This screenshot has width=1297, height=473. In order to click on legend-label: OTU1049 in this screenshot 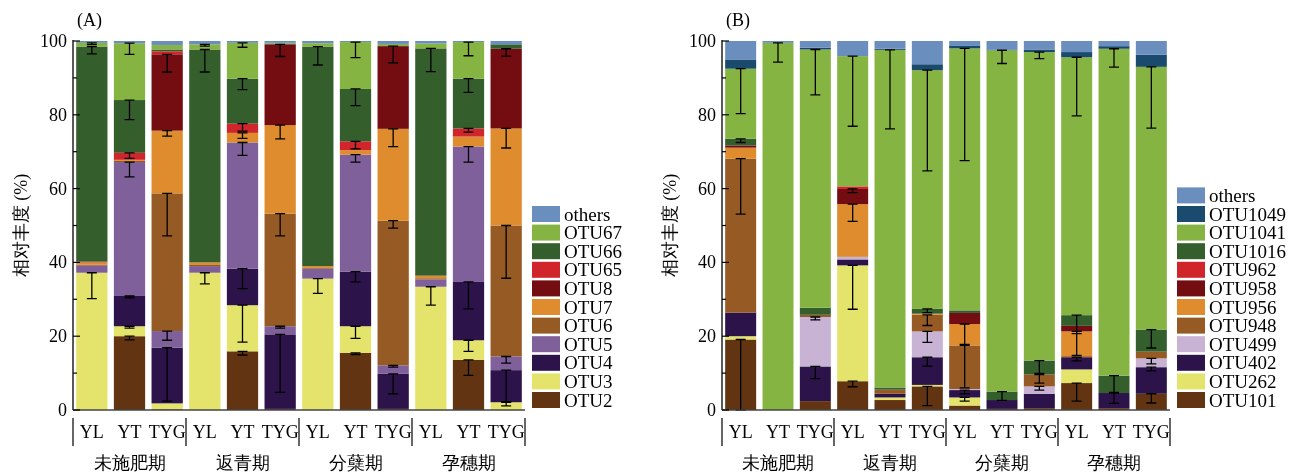, I will do `click(1248, 214)`.